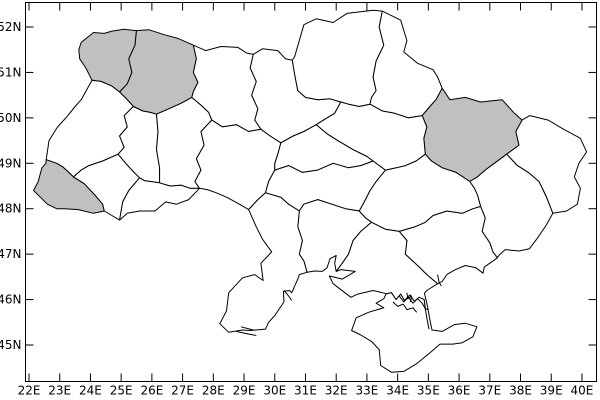  What do you see at coordinates (11, 209) in the screenshot?
I see `y-tick-label: 48N` at bounding box center [11, 209].